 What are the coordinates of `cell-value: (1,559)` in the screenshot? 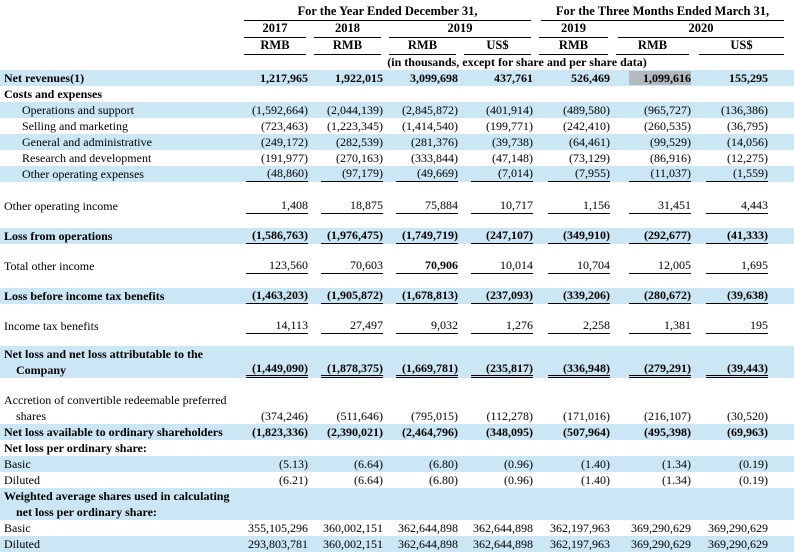 It's located at (737, 174).